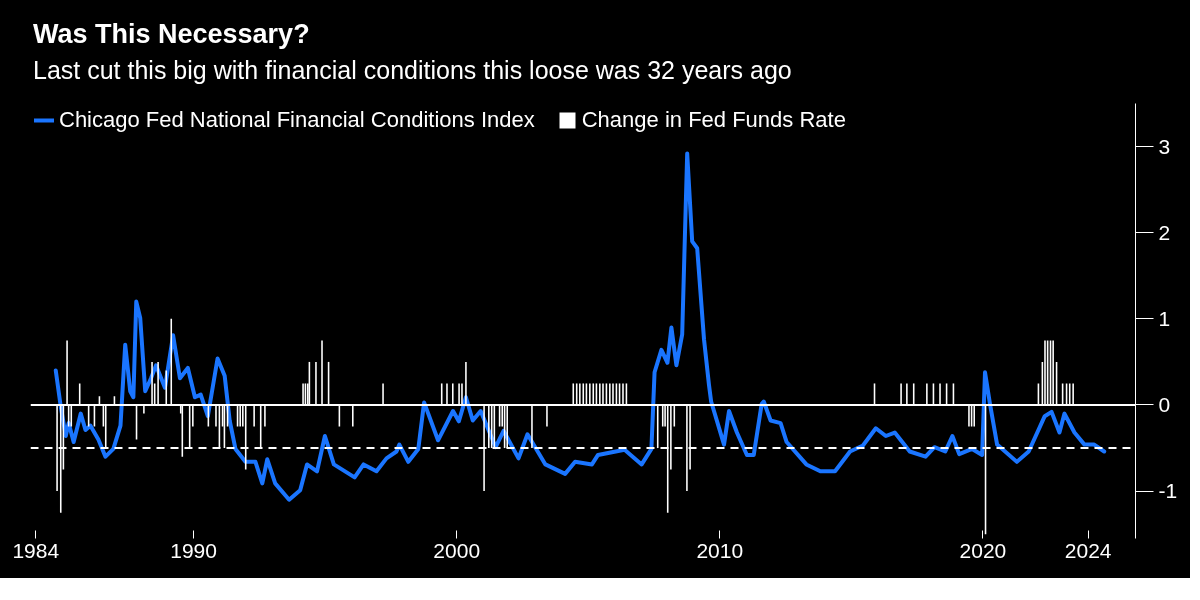 The image size is (1200, 600). I want to click on x-tick-label: 2010, so click(720, 550).